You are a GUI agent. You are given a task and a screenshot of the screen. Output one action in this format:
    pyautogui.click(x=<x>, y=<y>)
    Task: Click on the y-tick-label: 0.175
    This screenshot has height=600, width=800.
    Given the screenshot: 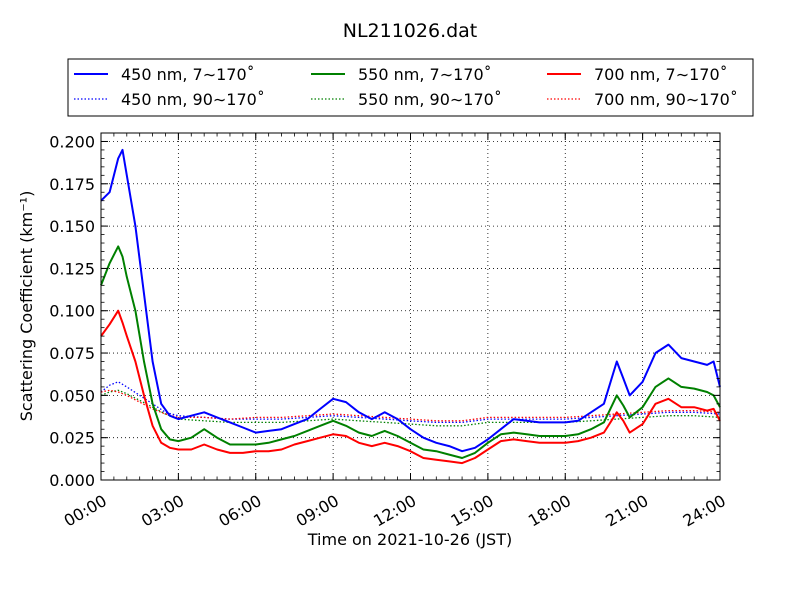 What is the action you would take?
    pyautogui.click(x=72, y=184)
    